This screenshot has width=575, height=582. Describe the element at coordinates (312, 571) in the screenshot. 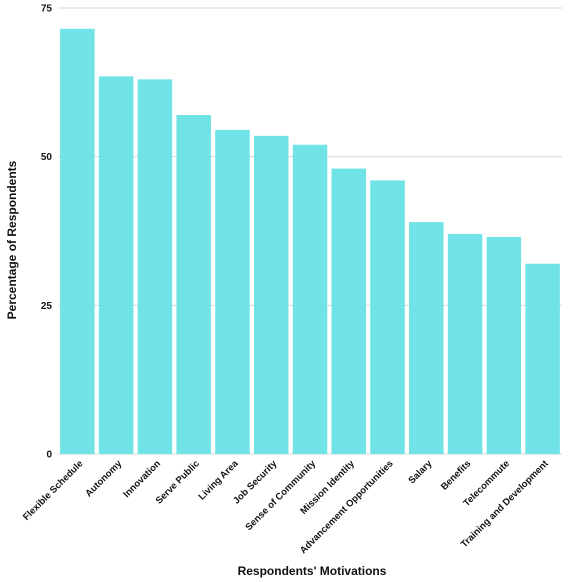

I see `x-axis-title: Respondents' Motivations` at that location.